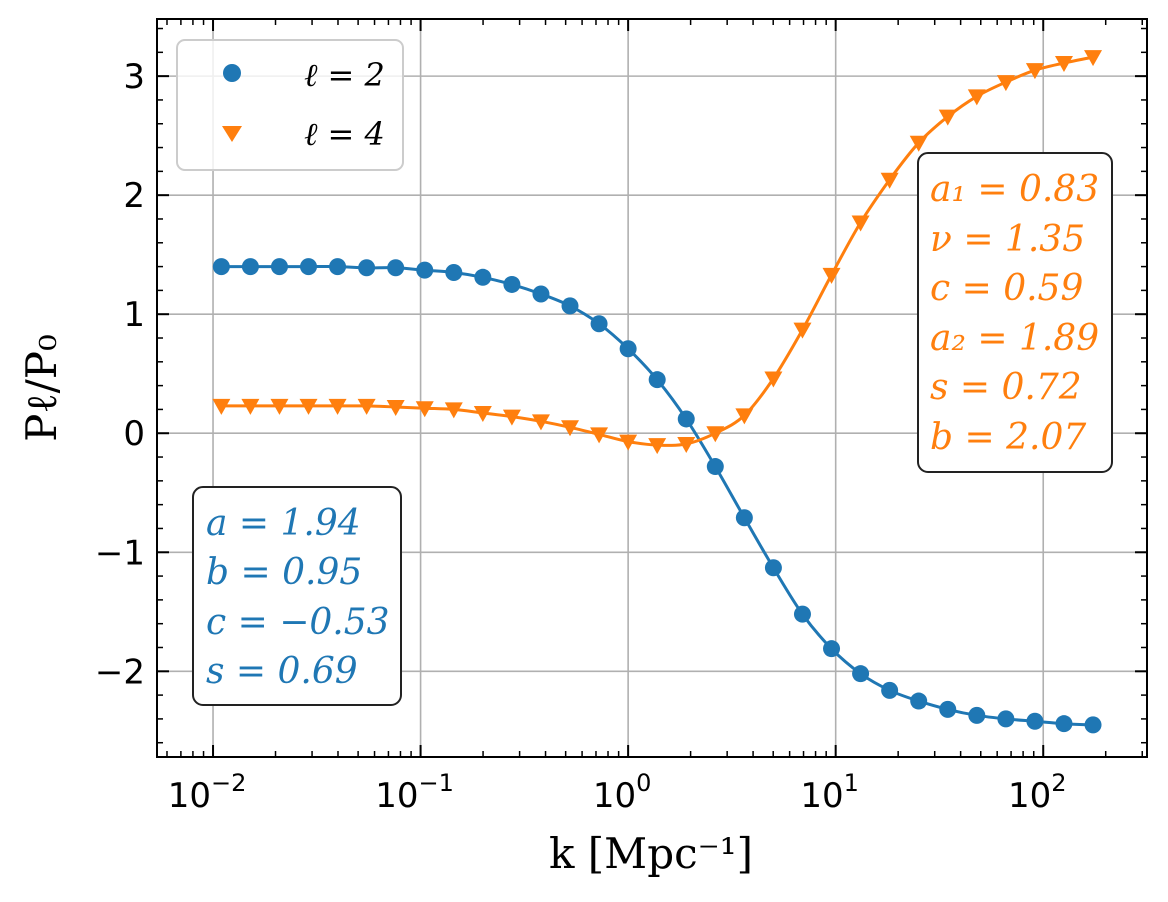  I want to click on params-box-l2-frame, so click(297, 596).